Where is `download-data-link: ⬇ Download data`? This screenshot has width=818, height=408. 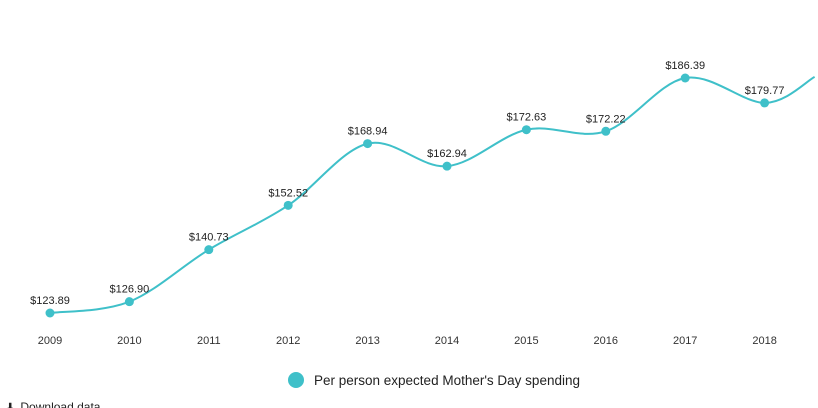 download-data-link: ⬇ Download data is located at coordinates (53, 404).